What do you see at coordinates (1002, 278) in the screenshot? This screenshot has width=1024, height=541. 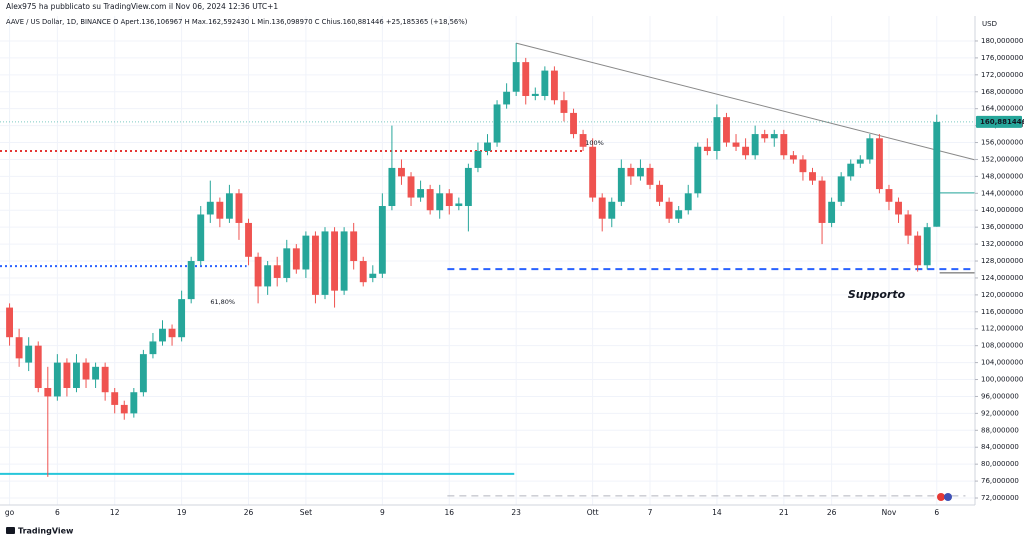 I see `y-tick-label: 124,000000` at bounding box center [1002, 278].